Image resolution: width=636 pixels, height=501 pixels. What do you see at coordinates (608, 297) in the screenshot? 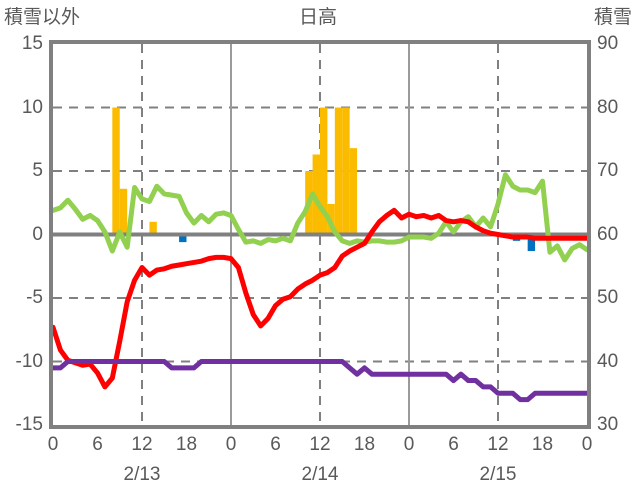
I see `y-axis-tick-right: 50` at bounding box center [608, 297].